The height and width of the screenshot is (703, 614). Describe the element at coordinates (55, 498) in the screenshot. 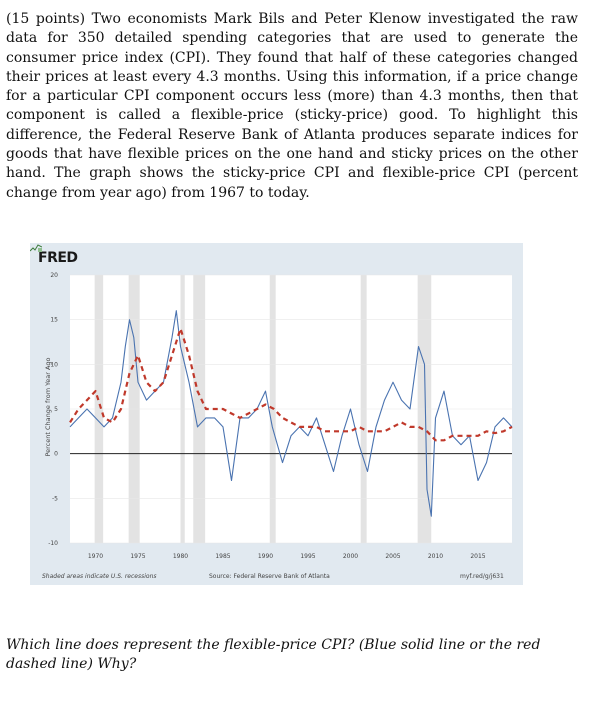

I see `y-tick-label: -5` at that location.